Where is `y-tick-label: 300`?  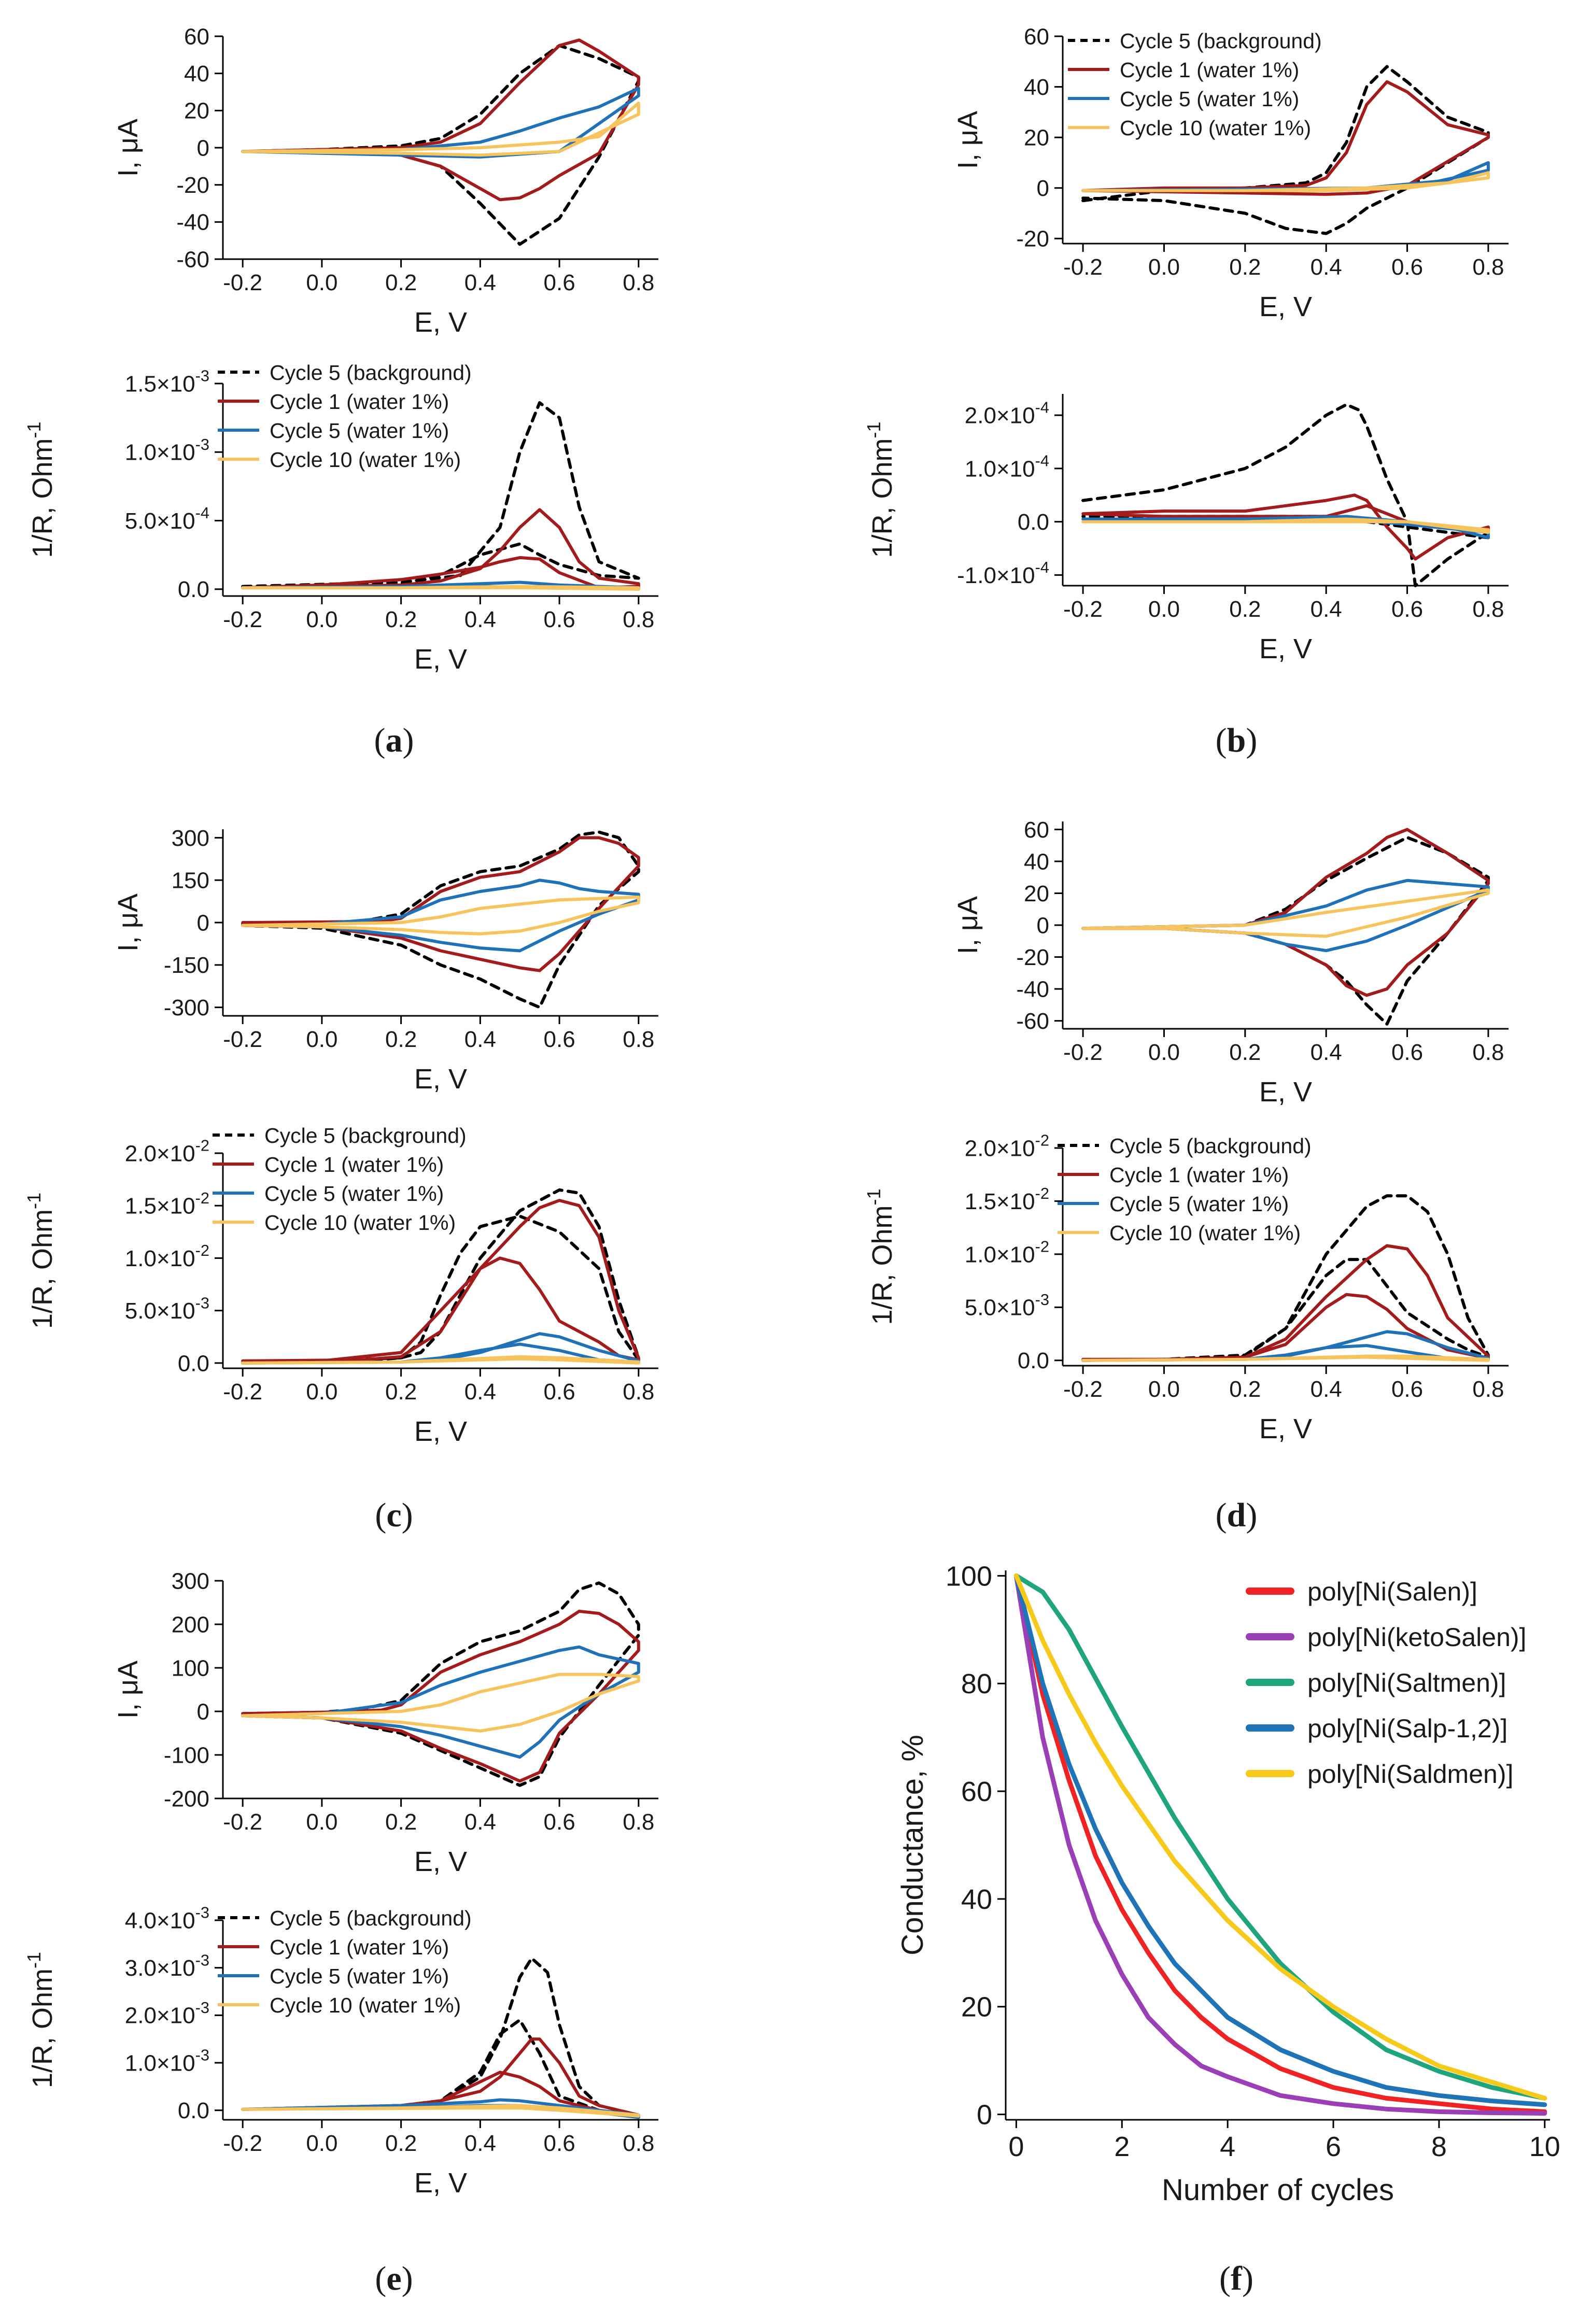
y-tick-label: 300 is located at coordinates (191, 838).